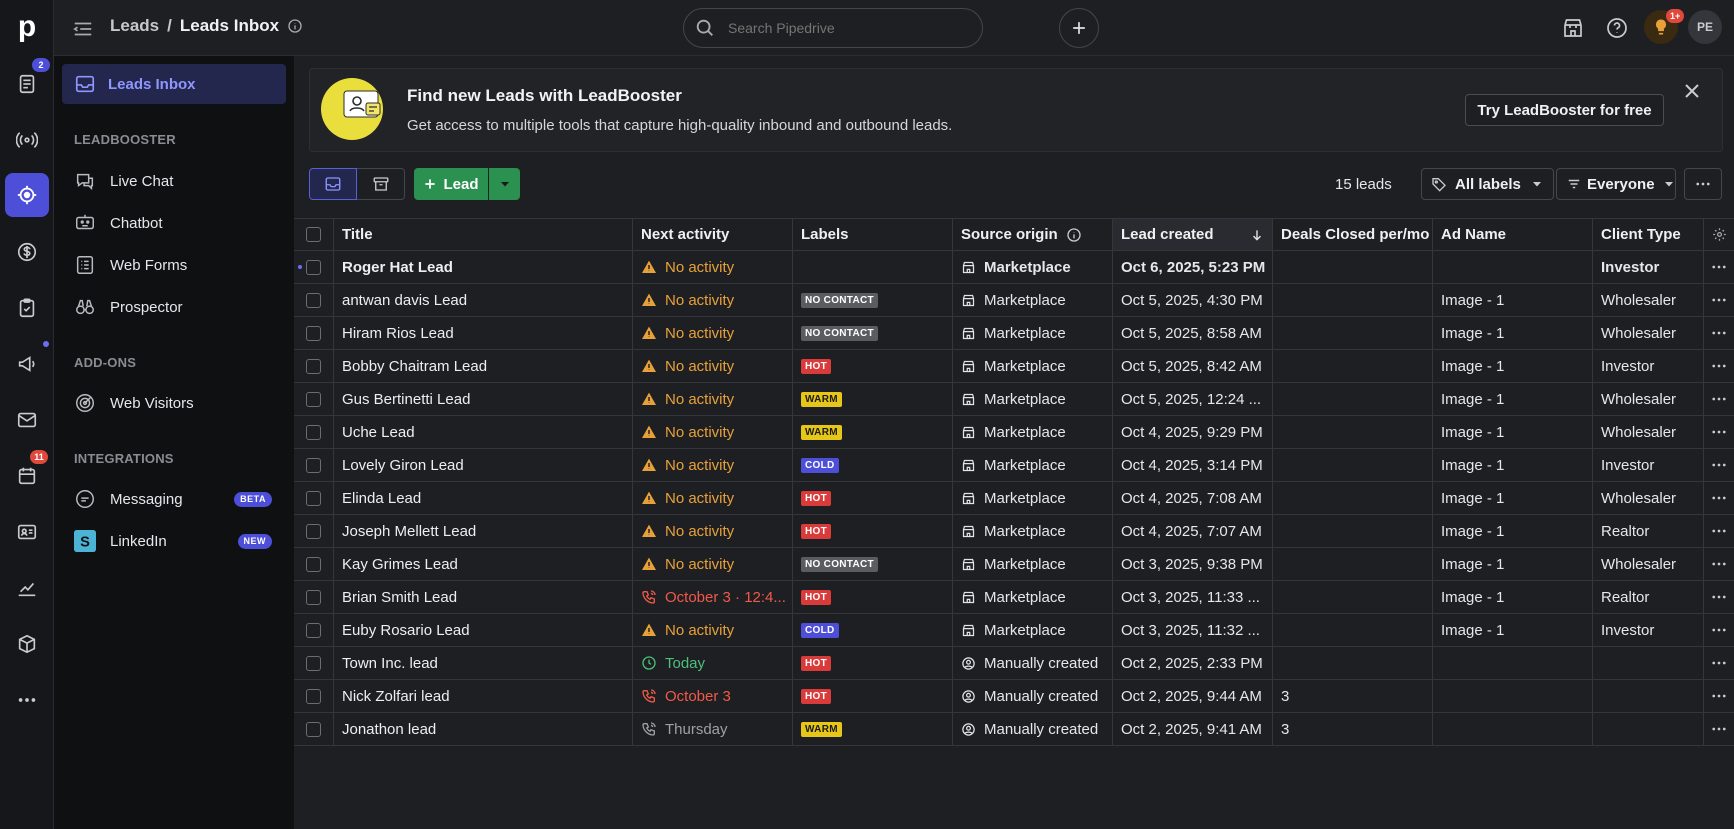  What do you see at coordinates (27, 532) in the screenshot?
I see `contacts-card-icon` at bounding box center [27, 532].